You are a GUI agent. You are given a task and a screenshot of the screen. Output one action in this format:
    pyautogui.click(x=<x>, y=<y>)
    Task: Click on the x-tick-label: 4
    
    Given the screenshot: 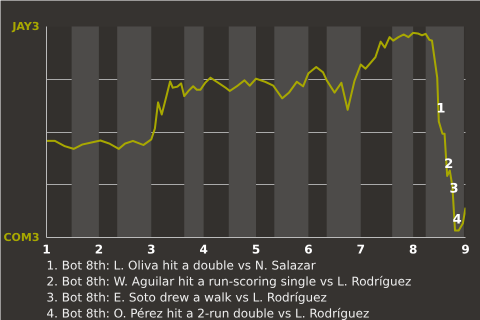 What is the action you would take?
    pyautogui.click(x=203, y=249)
    